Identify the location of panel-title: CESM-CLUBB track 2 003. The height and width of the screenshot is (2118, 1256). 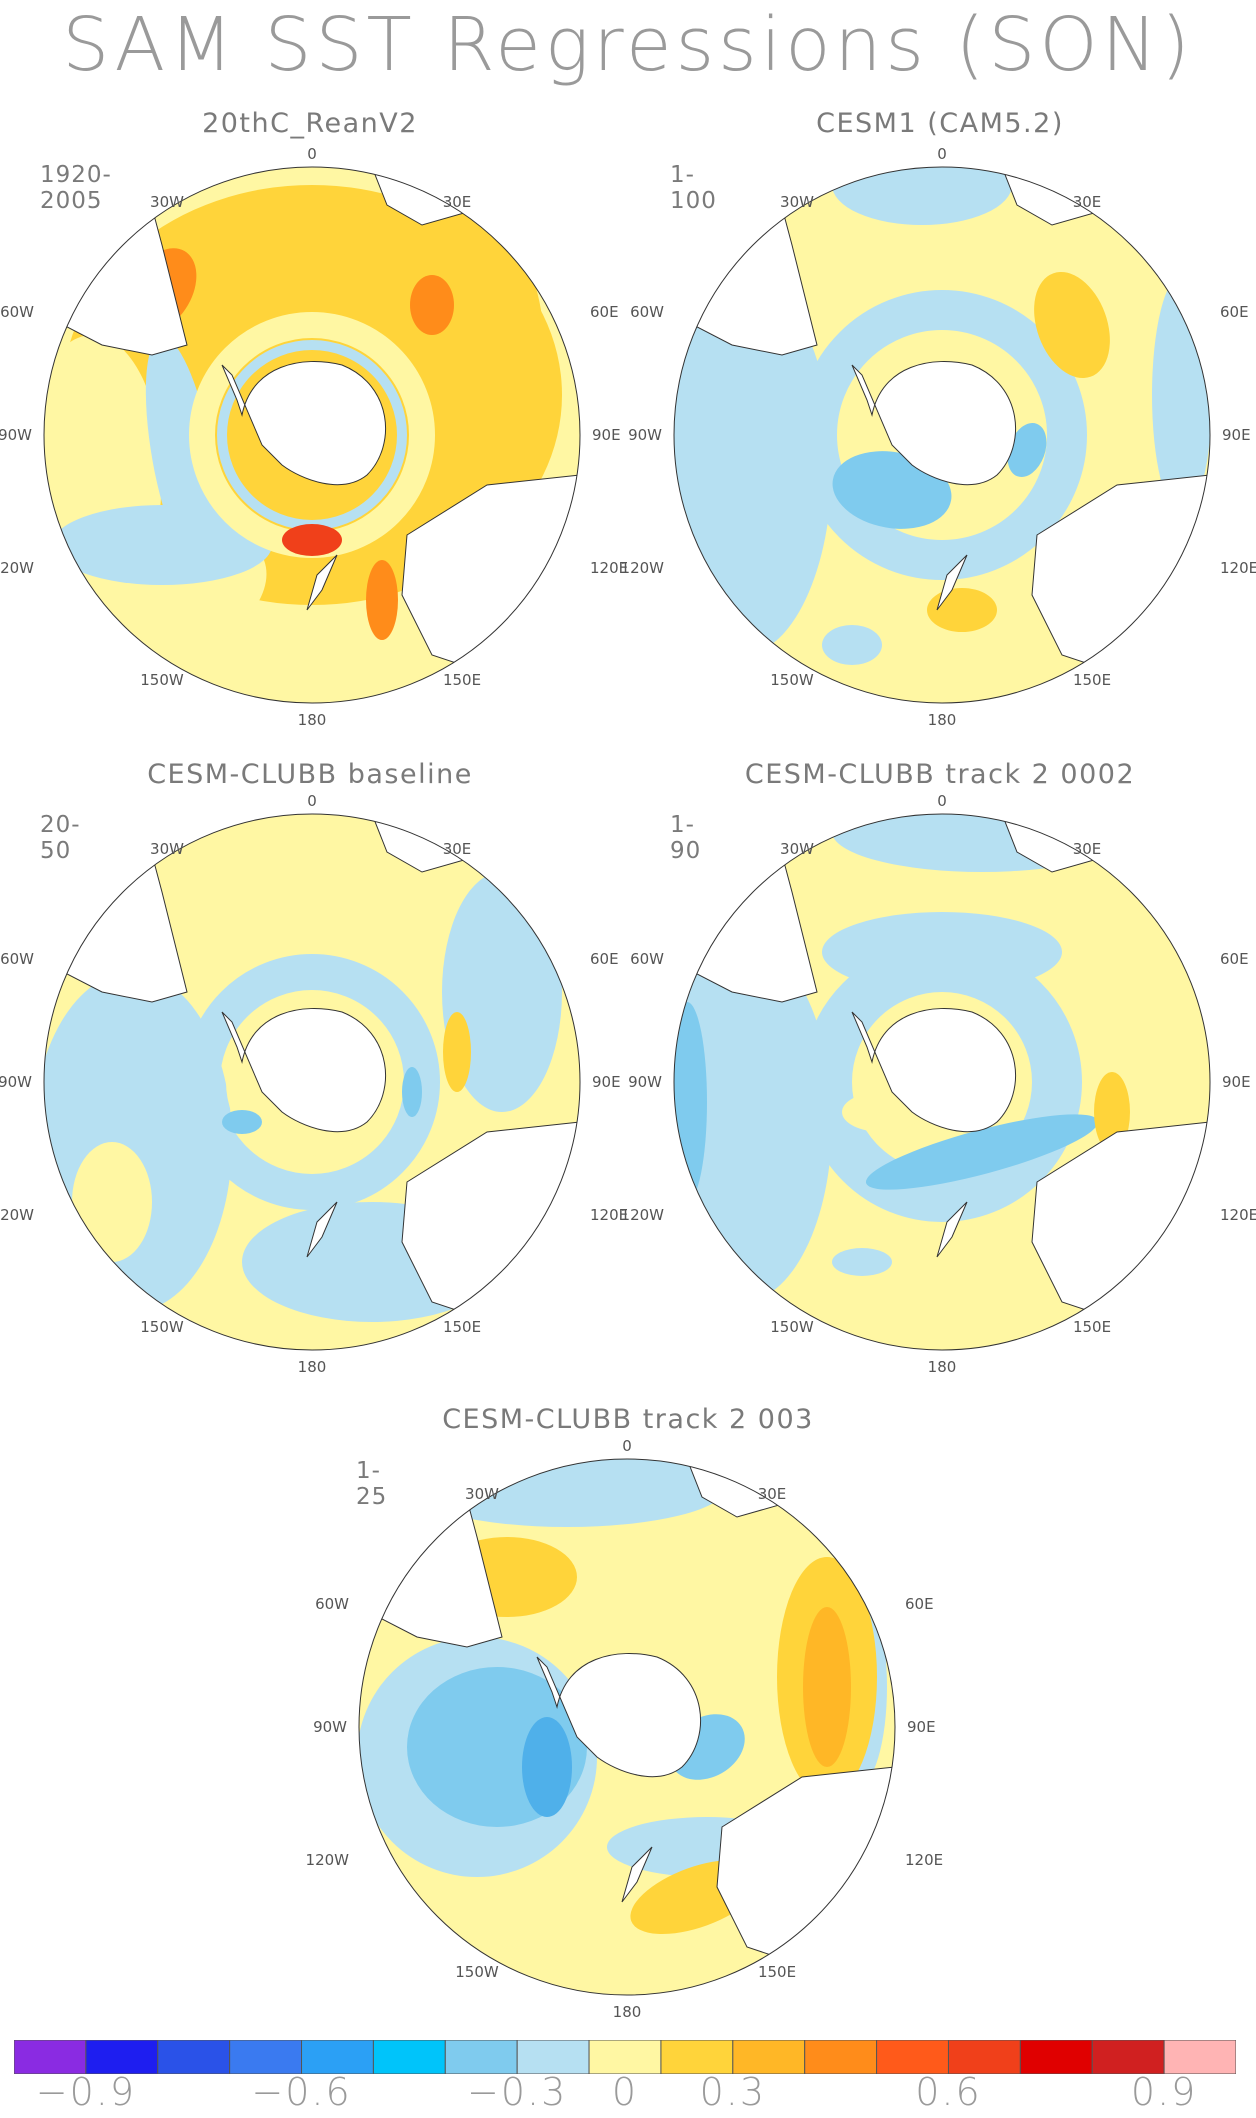
(628, 1419).